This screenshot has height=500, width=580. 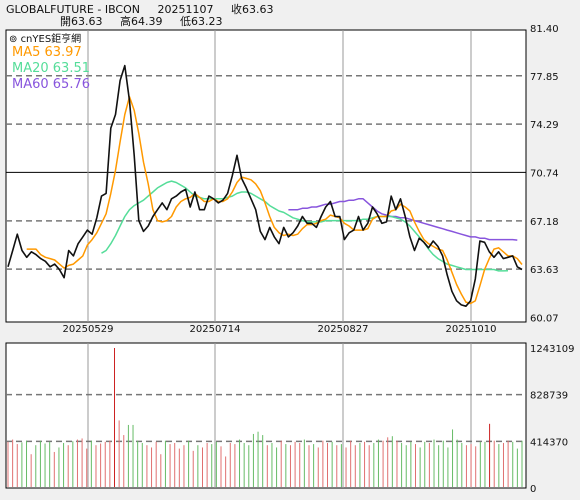 I want to click on price-y-tick: 77.85, so click(x=544, y=77).